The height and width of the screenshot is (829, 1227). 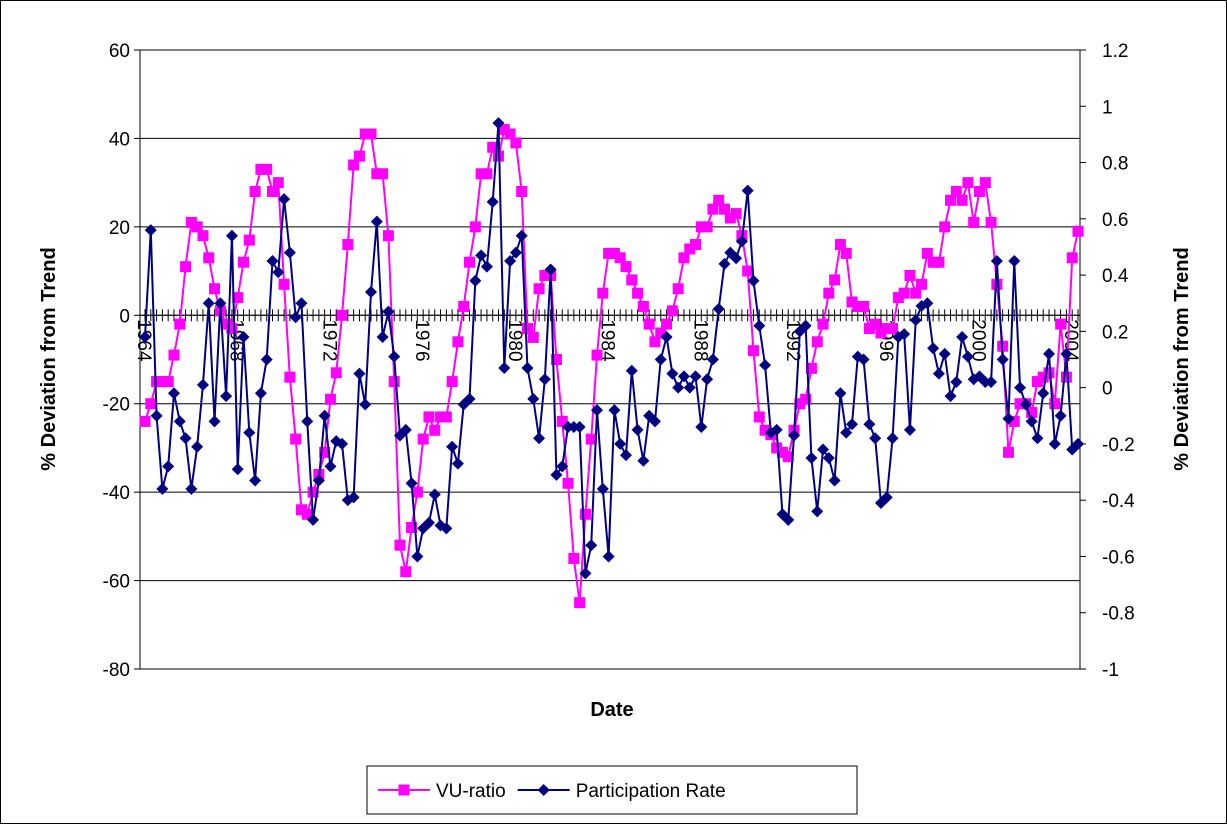 What do you see at coordinates (1115, 220) in the screenshot?
I see `y2-tick-label: 0.6` at bounding box center [1115, 220].